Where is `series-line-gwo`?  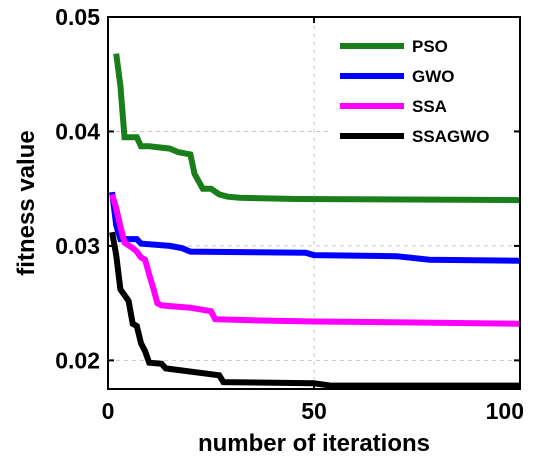
series-line-gwo is located at coordinates (315, 227).